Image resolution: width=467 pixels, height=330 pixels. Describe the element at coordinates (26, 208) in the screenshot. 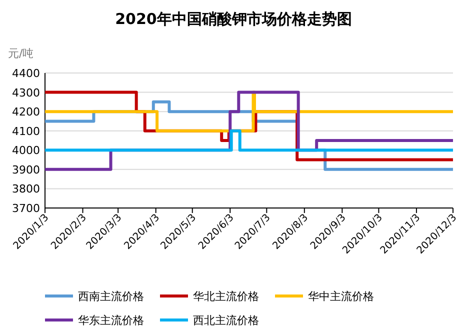

I see `y-tick-label: 3700` at that location.